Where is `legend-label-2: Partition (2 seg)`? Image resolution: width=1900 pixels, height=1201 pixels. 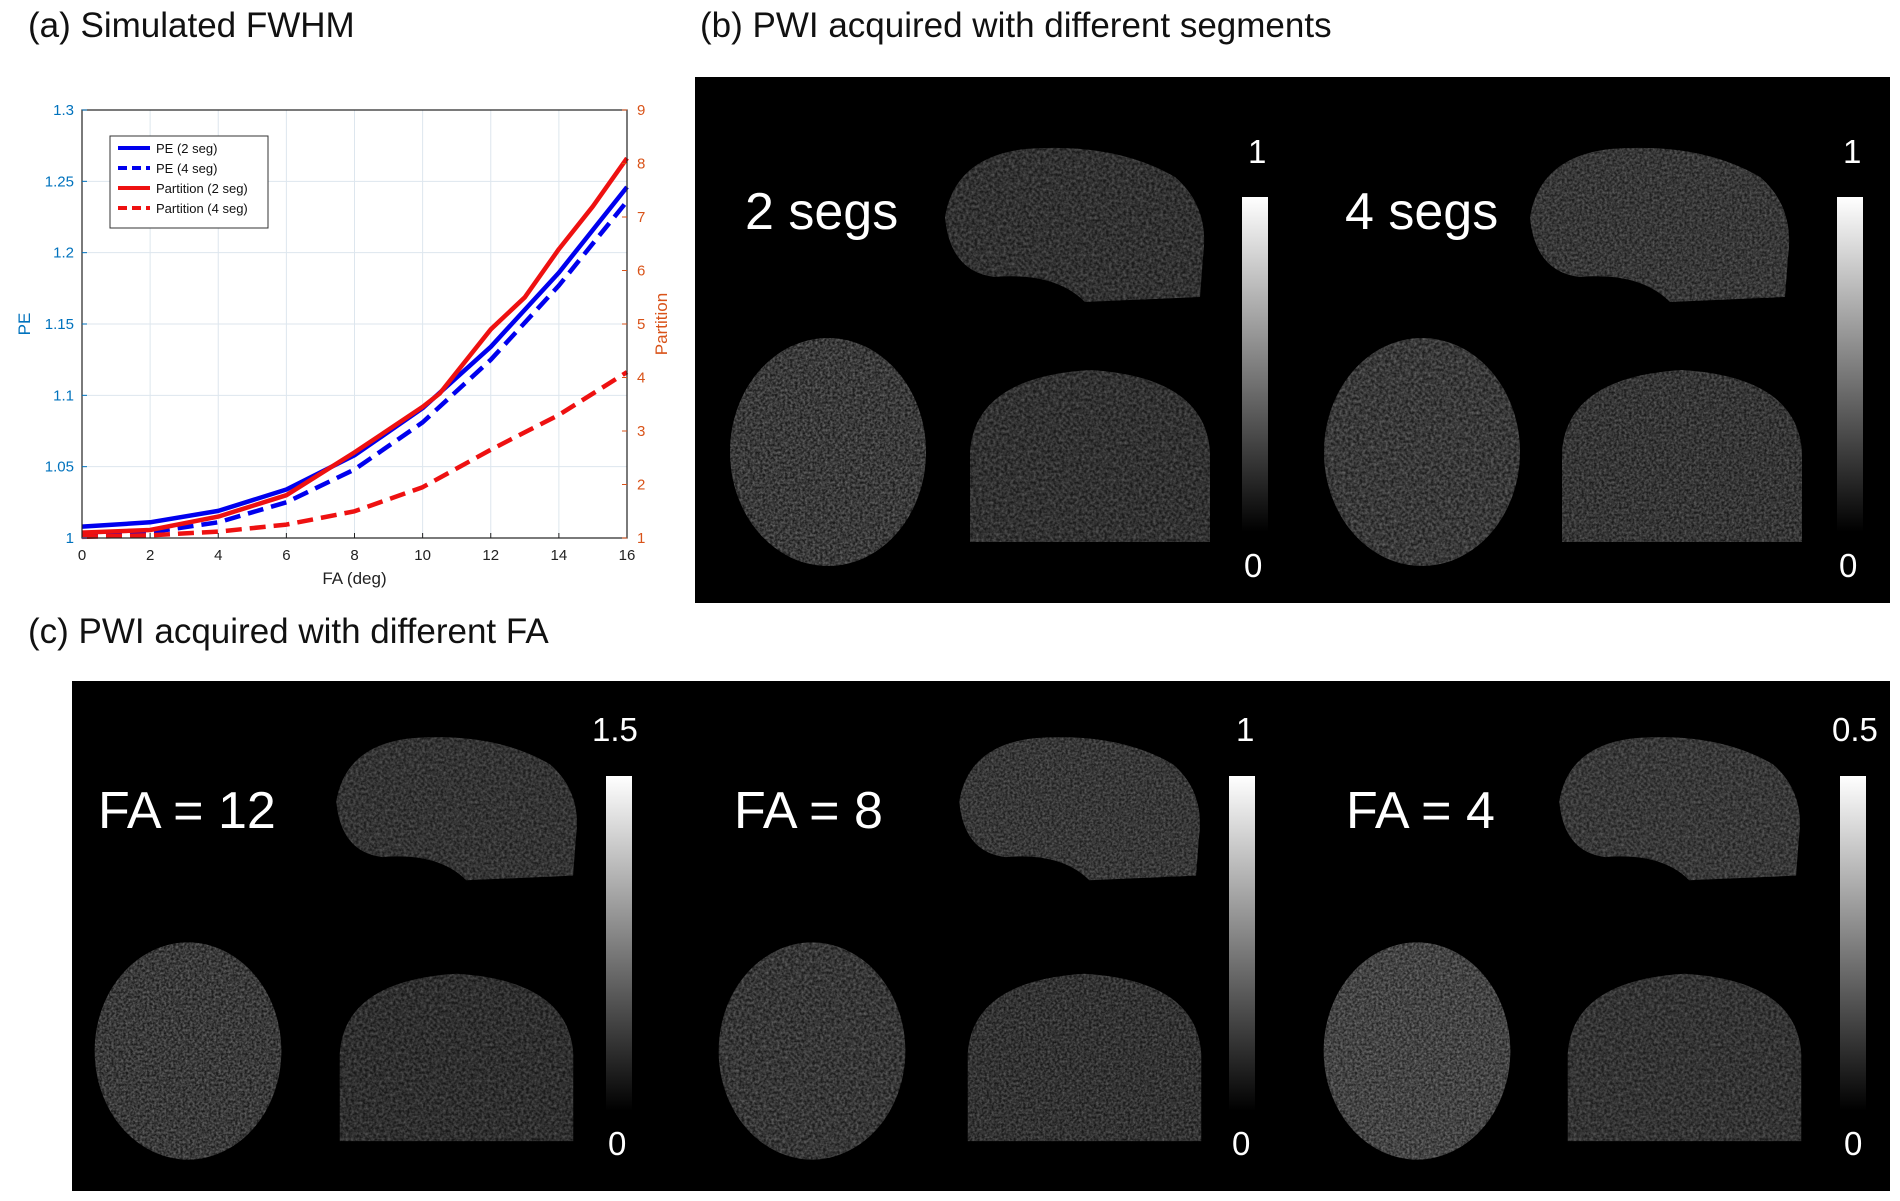
legend-label-2: Partition (2 seg) is located at coordinates (202, 188).